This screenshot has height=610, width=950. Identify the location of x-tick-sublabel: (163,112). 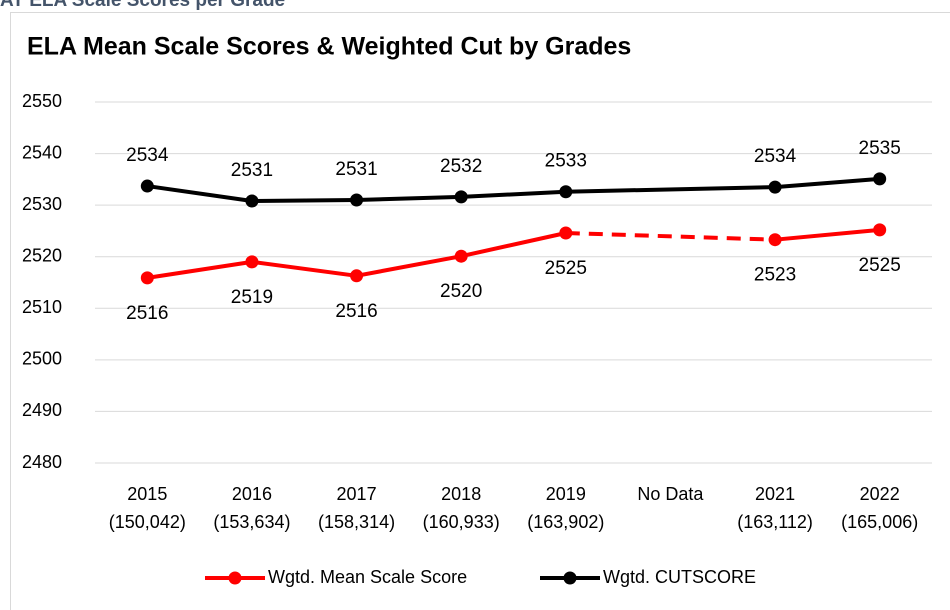
(775, 522).